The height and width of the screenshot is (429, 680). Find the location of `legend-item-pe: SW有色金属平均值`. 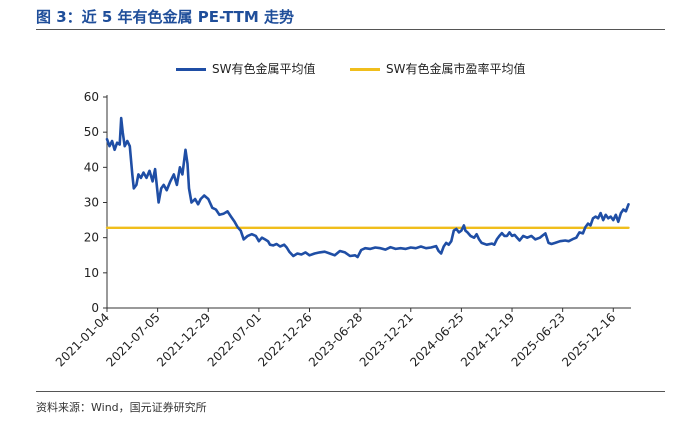

legend-item-pe: SW有色金属平均值 is located at coordinates (245, 68).